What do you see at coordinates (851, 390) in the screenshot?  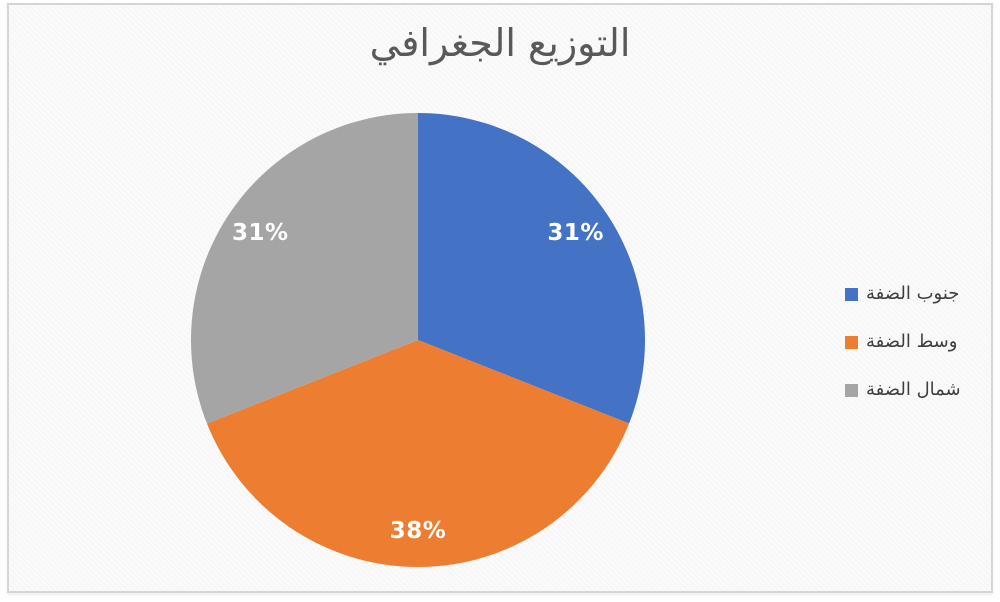 I see `legend-swatch-north-bank-icon` at bounding box center [851, 390].